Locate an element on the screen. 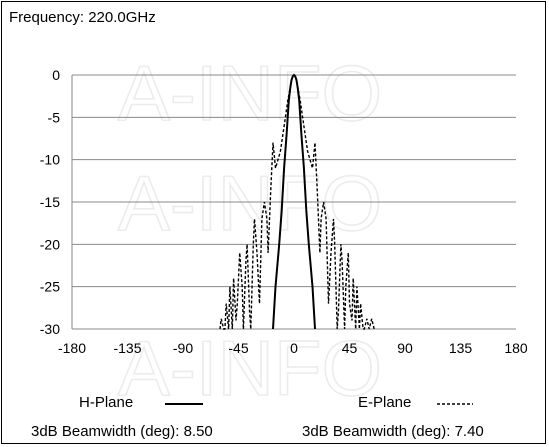 This screenshot has height=447, width=549. e-plane-beamwidth: 3dB Beamwidth (deg): 7.40 is located at coordinates (393, 431).